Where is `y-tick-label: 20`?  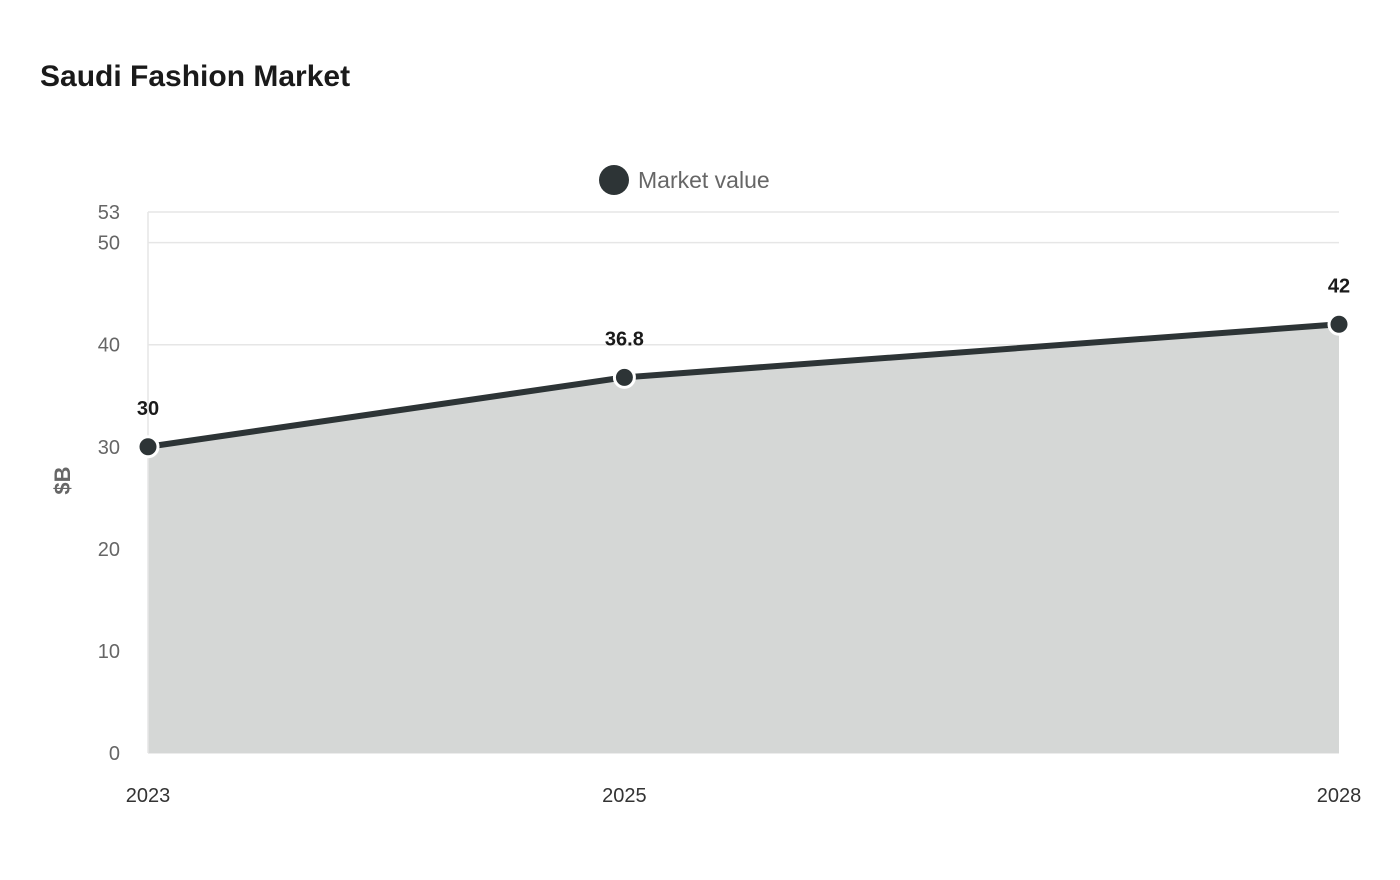 y-tick-label: 20 is located at coordinates (109, 550).